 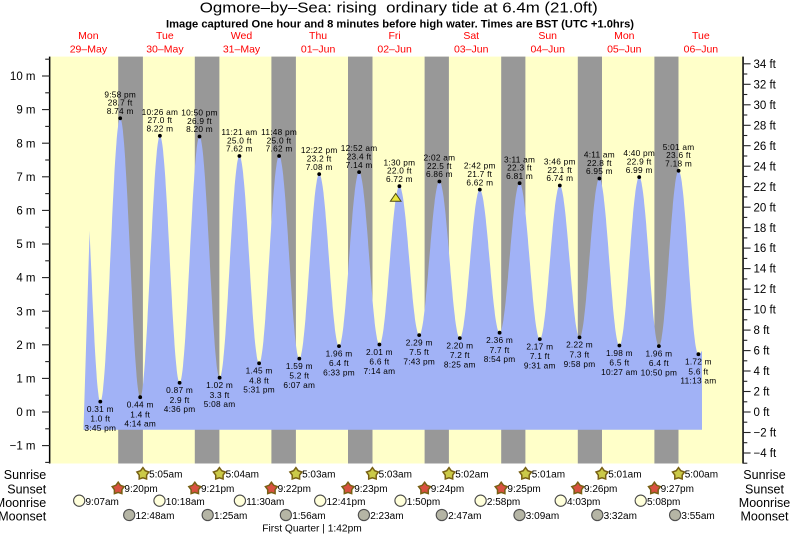 What do you see at coordinates (619, 372) in the screenshot?
I see `svg-text: 10:27 am` at bounding box center [619, 372].